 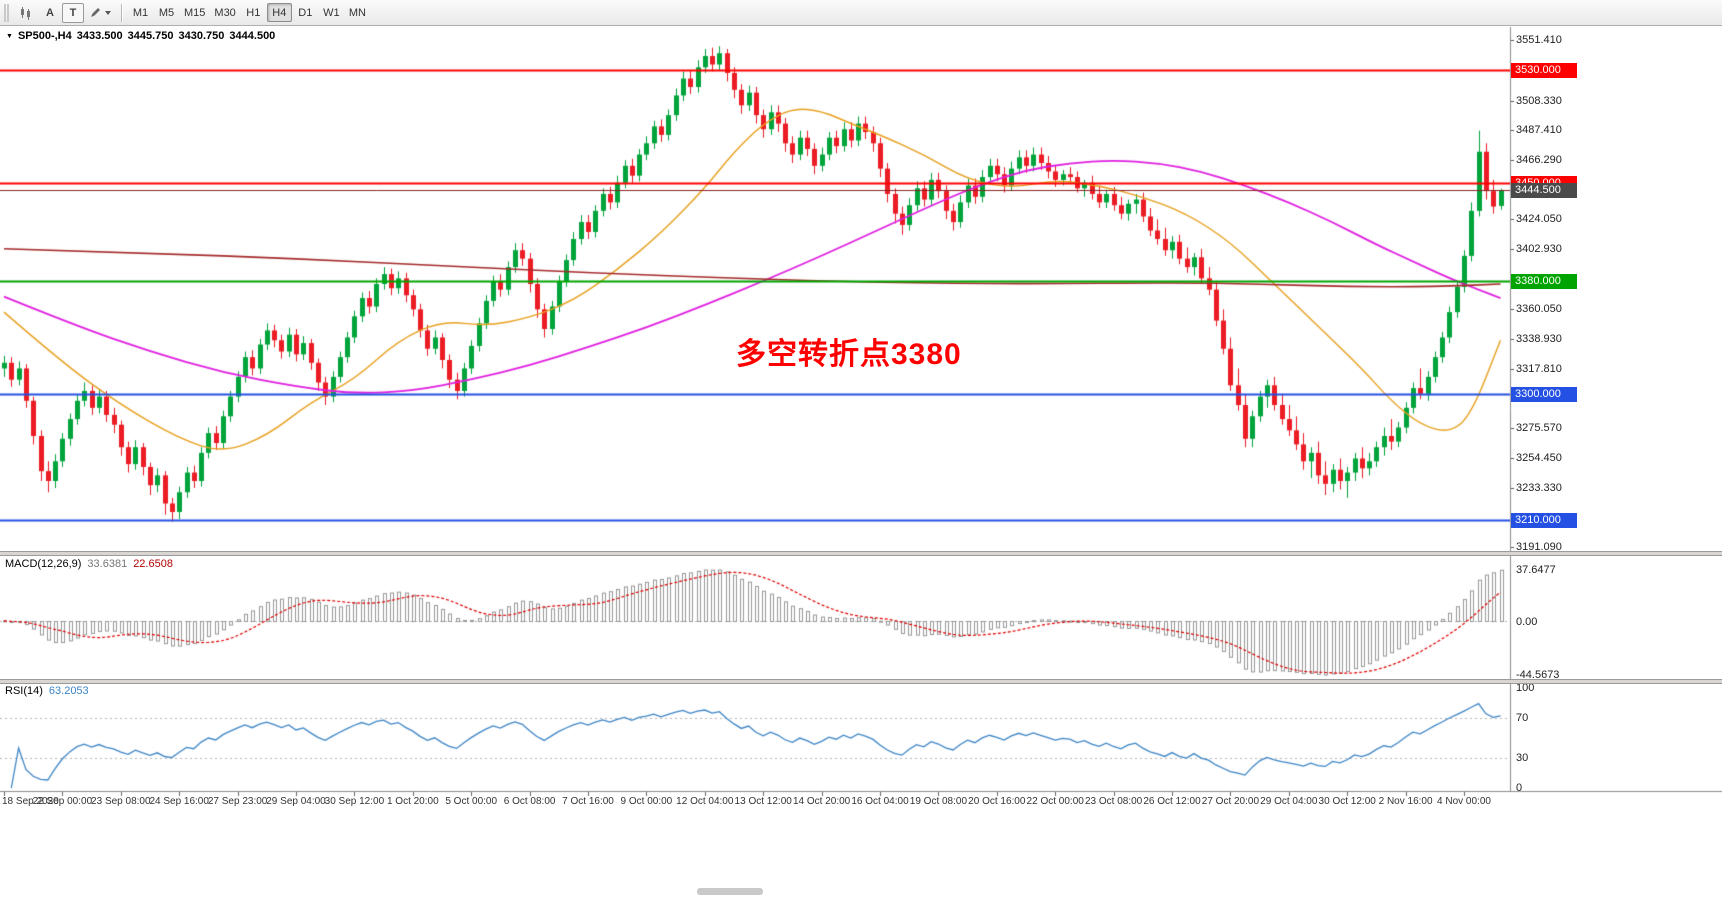 What do you see at coordinates (1539, 159) in the screenshot?
I see `price-axis-label: 3466.290` at bounding box center [1539, 159].